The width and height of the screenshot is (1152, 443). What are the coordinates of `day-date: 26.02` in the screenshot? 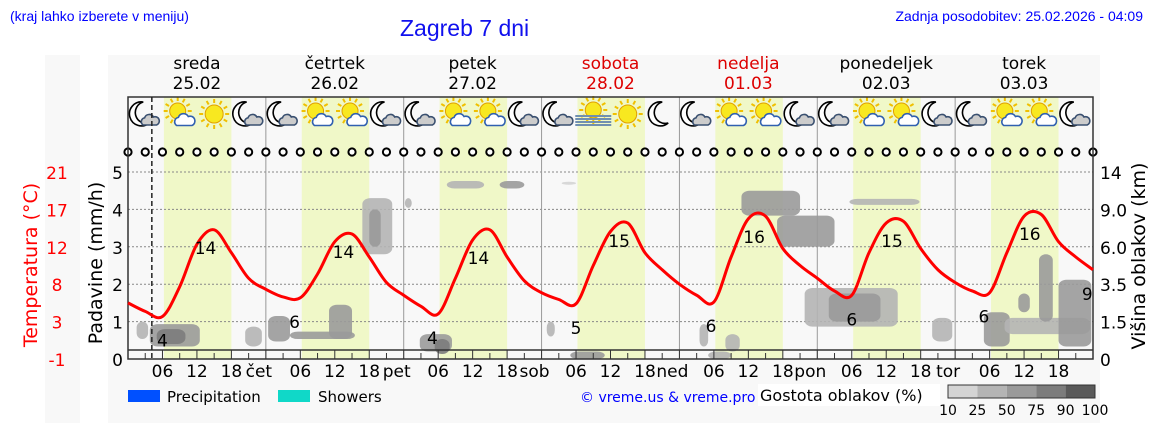 It's located at (334, 84).